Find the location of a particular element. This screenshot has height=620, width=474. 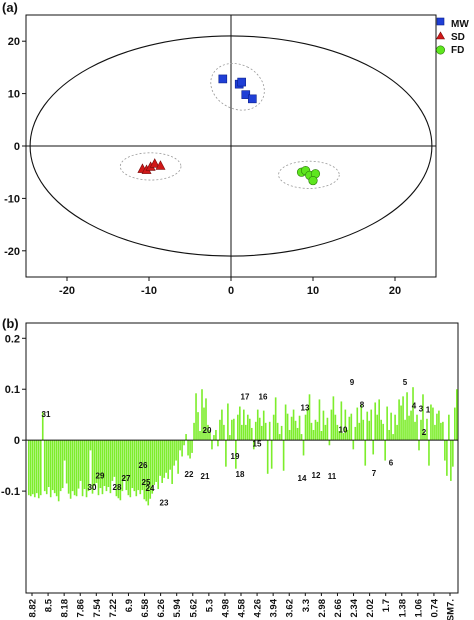

annotation-label: 17 is located at coordinates (245, 396).